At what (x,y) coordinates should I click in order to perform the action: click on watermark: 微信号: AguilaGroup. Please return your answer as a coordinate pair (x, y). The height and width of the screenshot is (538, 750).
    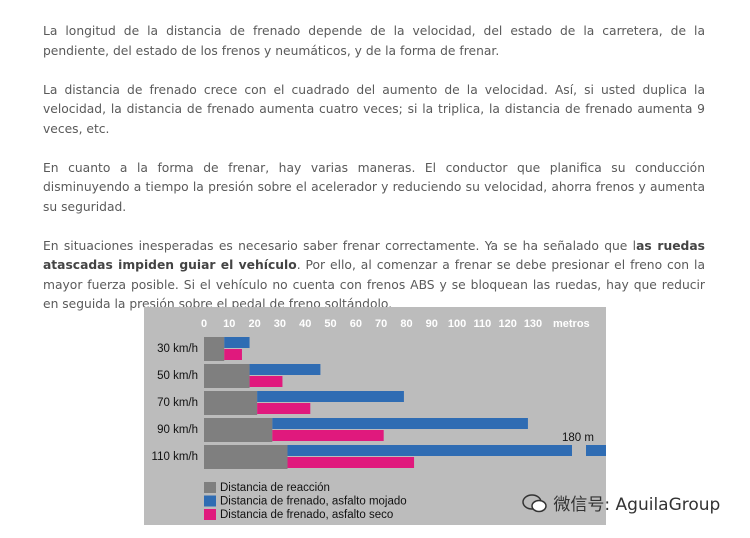
    Looking at the image, I should click on (621, 502).